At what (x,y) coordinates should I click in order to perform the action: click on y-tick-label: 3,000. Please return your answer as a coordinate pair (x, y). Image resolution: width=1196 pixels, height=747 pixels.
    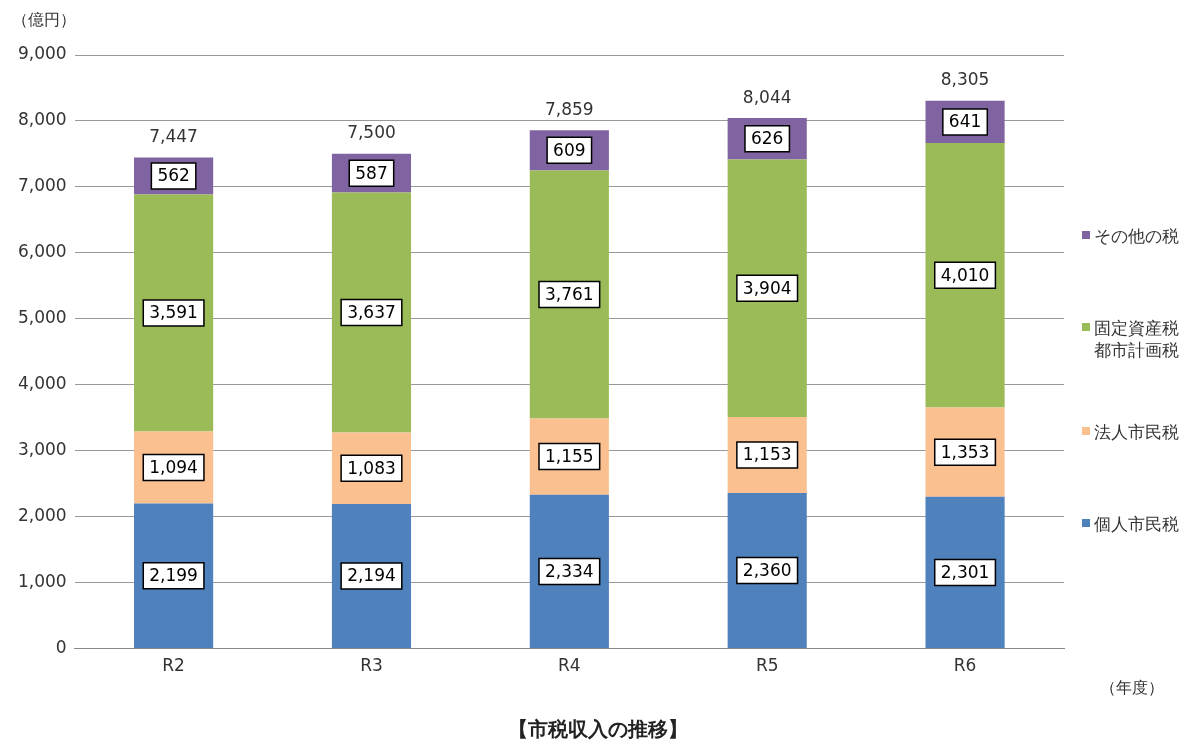
    Looking at the image, I should click on (42, 449).